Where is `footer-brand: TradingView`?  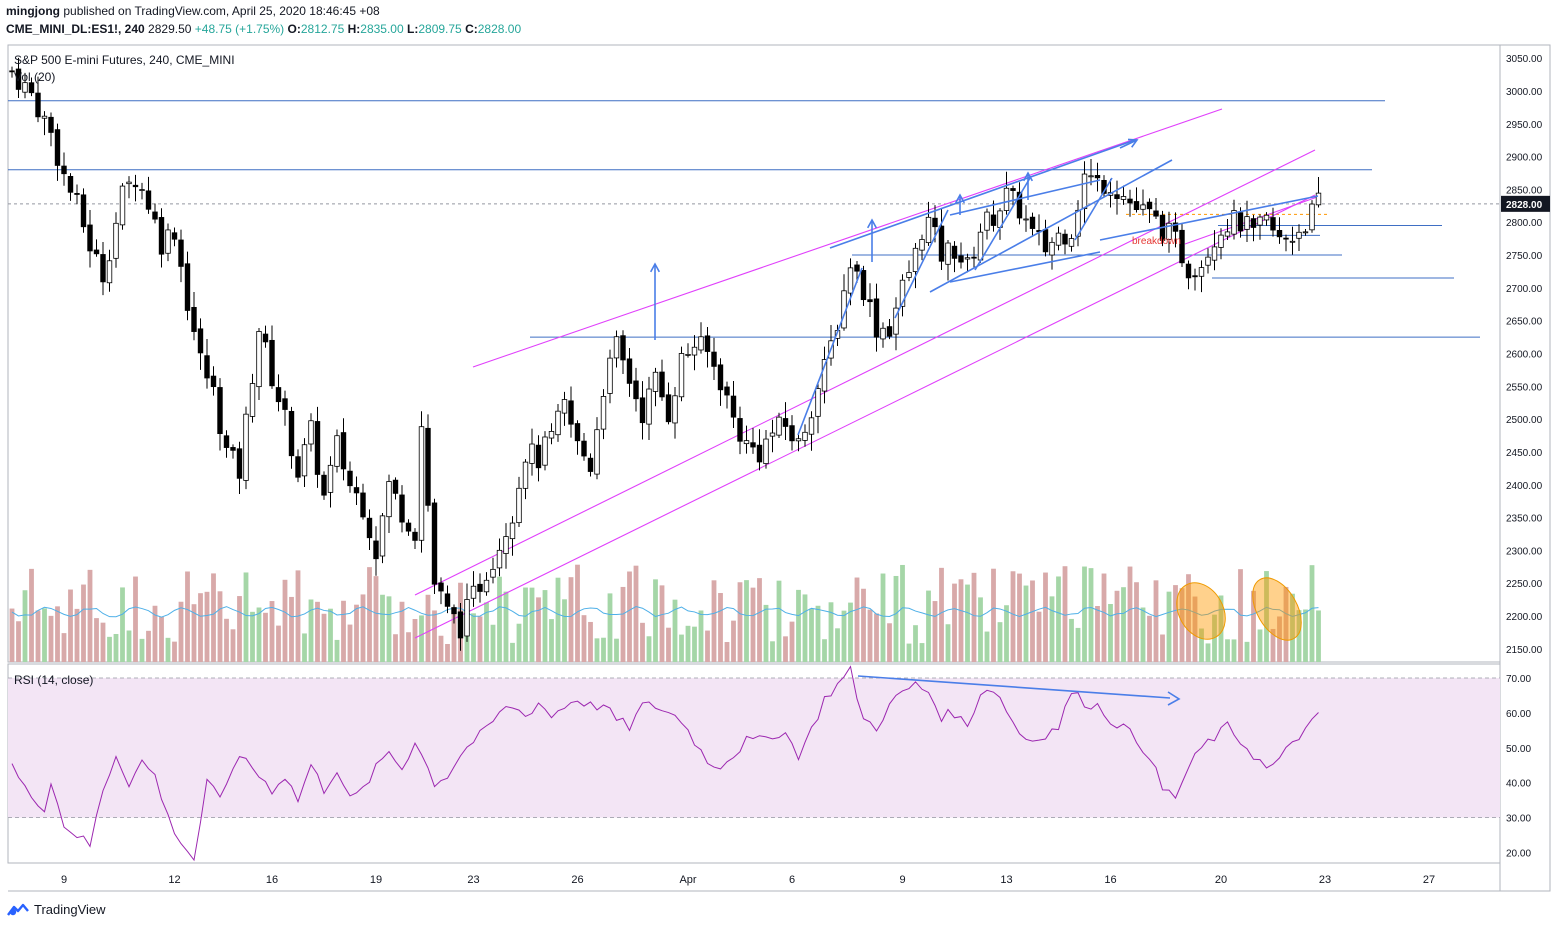 footer-brand: TradingView is located at coordinates (56, 909).